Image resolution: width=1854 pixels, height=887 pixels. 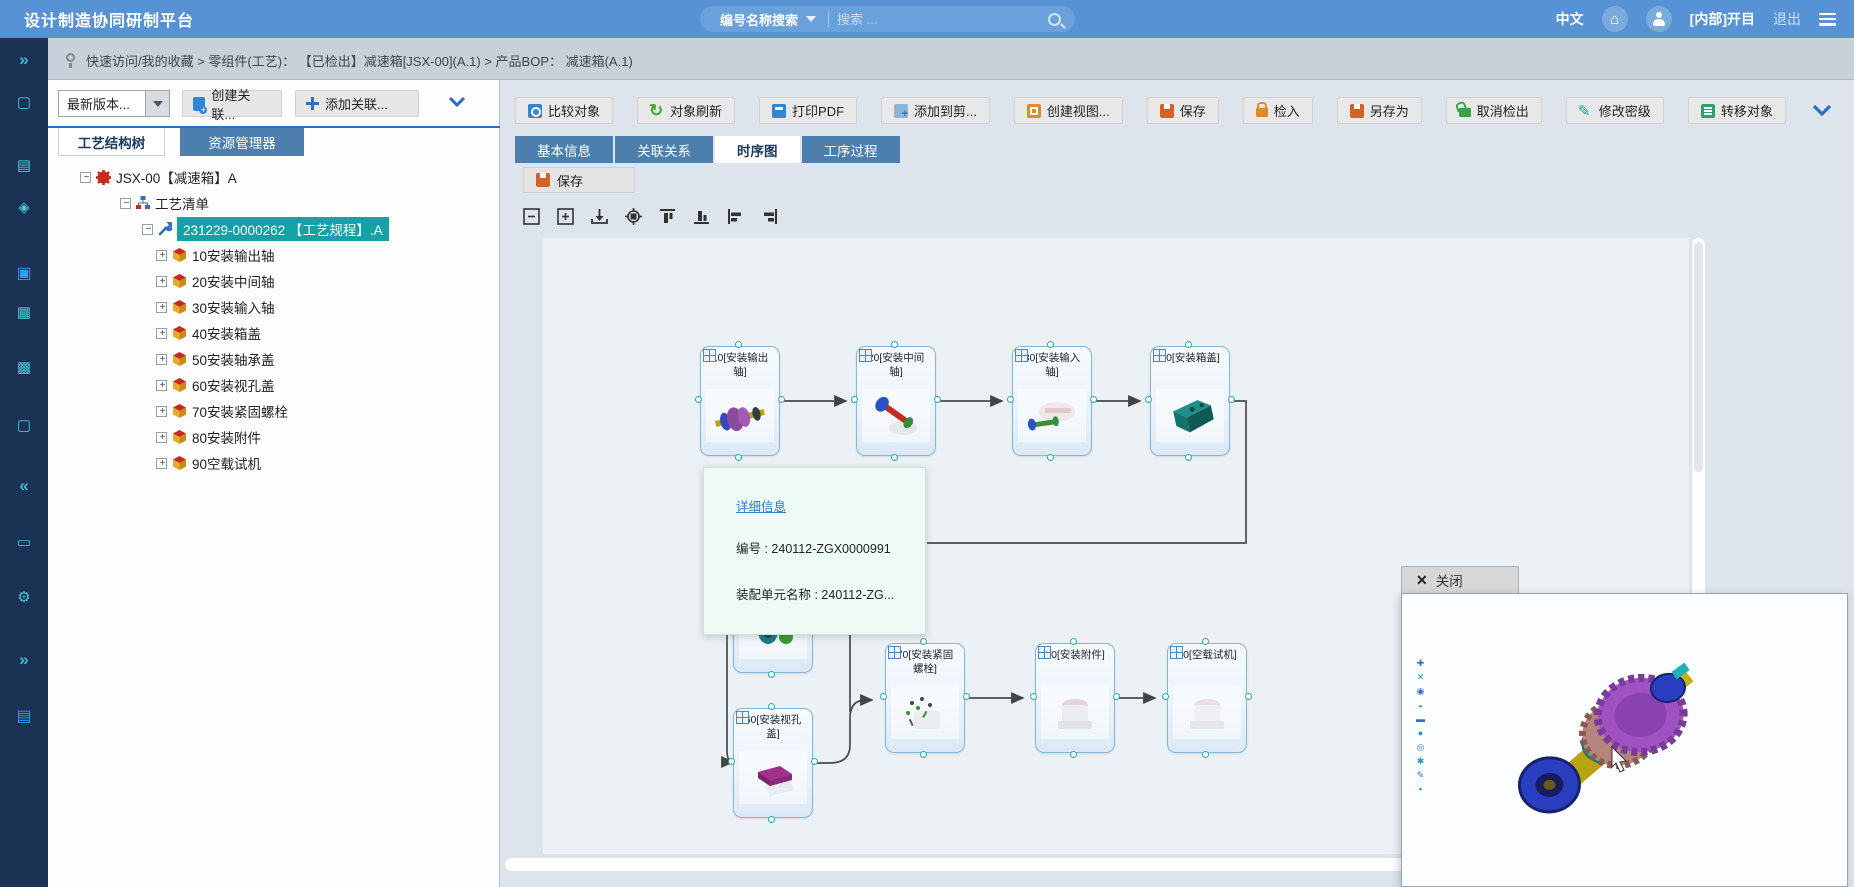 What do you see at coordinates (1420, 691) in the screenshot?
I see `eye-icon: ◉` at bounding box center [1420, 691].